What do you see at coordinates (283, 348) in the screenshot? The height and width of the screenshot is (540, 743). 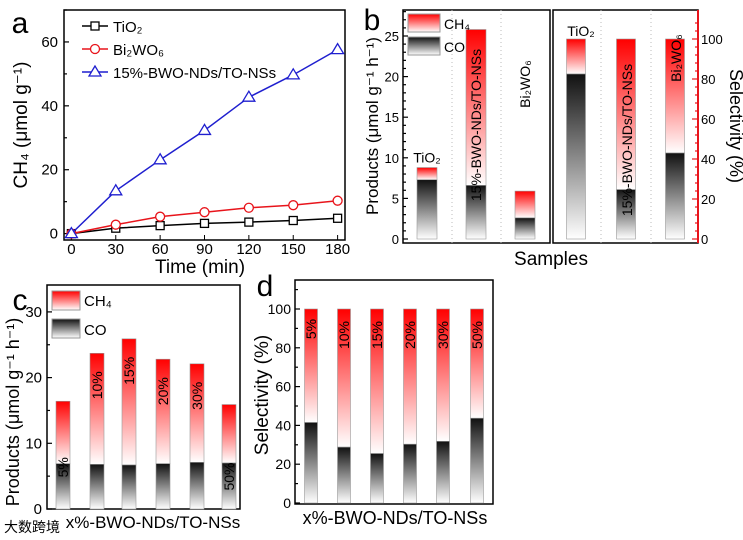 I see `y-tick-label: 80` at bounding box center [283, 348].